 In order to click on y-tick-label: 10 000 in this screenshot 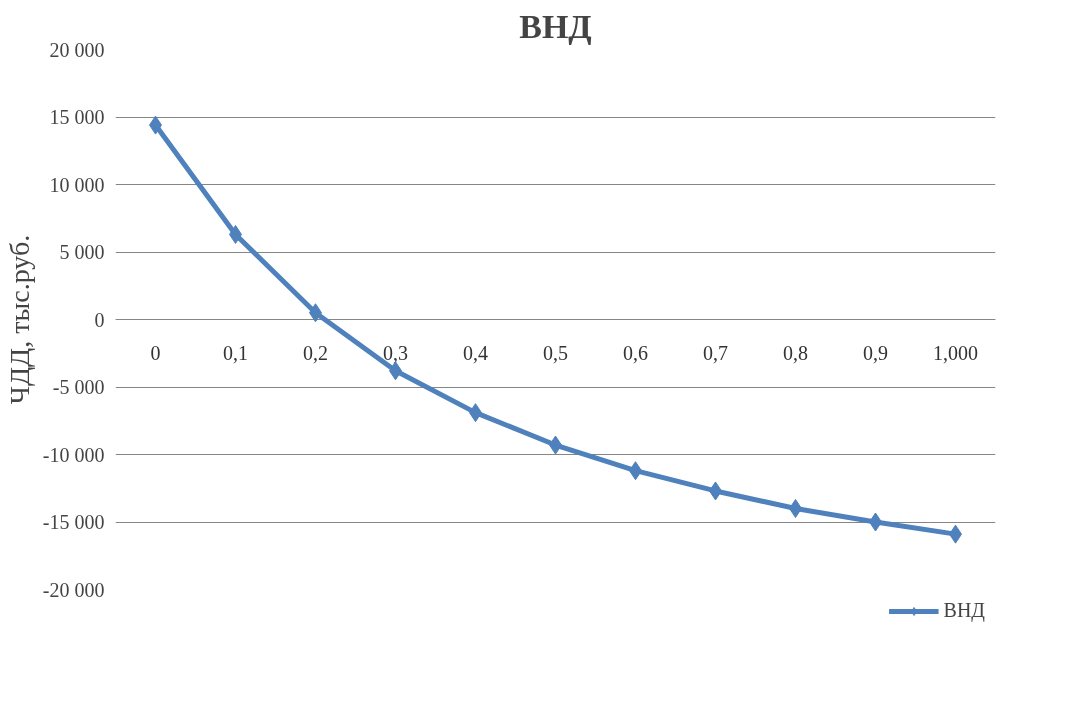, I will do `click(77, 184)`.